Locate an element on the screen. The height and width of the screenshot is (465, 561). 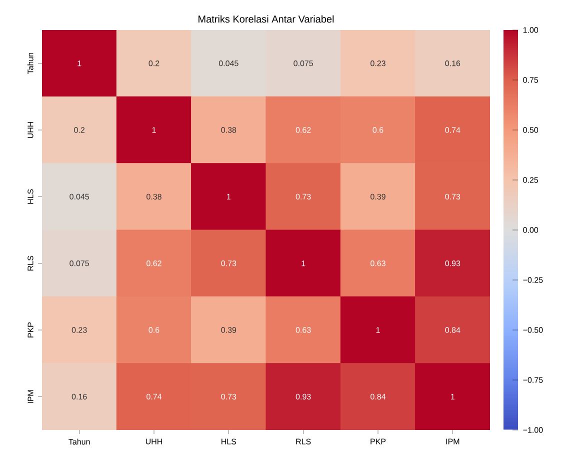
x-tick-label: RLS is located at coordinates (303, 441).